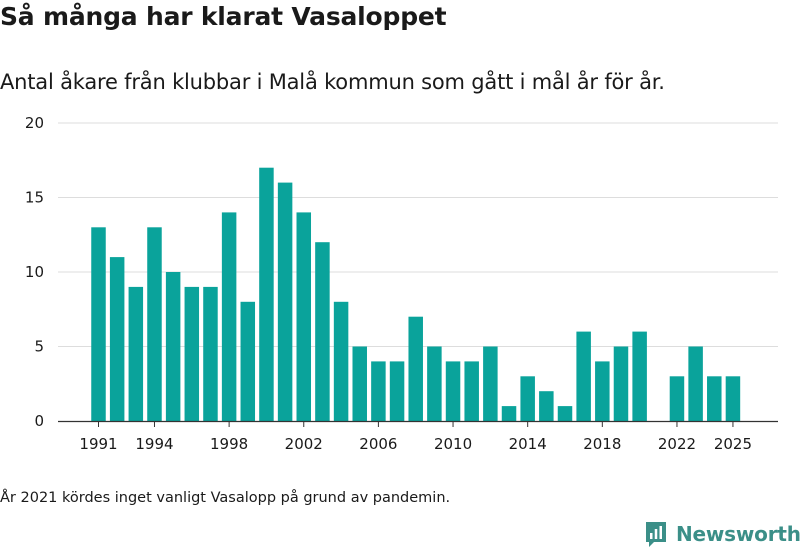  I want to click on bar-2020, so click(639, 376).